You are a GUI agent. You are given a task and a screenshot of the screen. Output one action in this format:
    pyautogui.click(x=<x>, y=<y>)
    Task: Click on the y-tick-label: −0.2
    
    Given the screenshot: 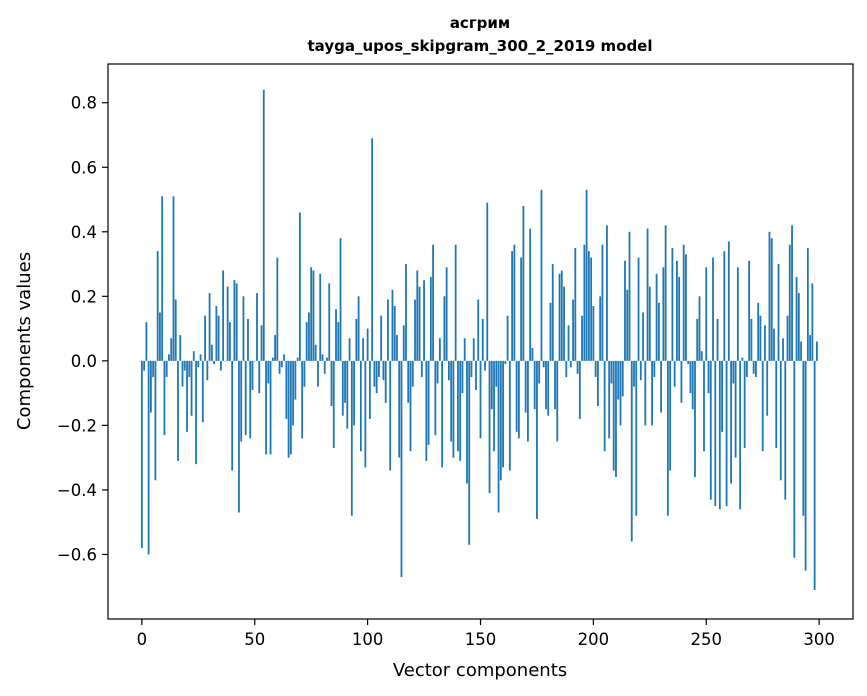 What is the action you would take?
    pyautogui.click(x=77, y=425)
    